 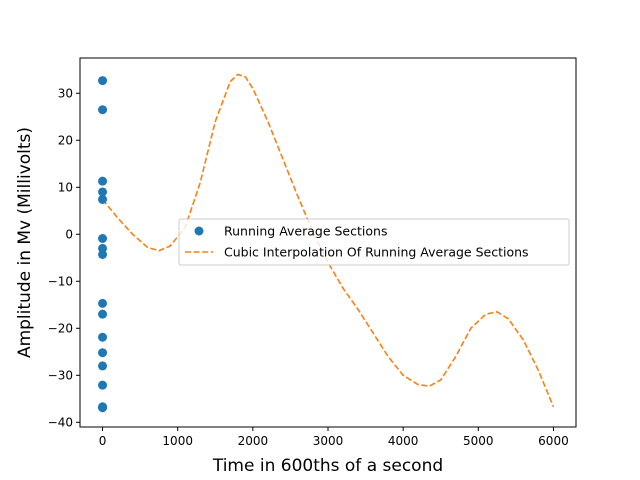 I want to click on y-tick-label: −10, so click(x=60, y=282).